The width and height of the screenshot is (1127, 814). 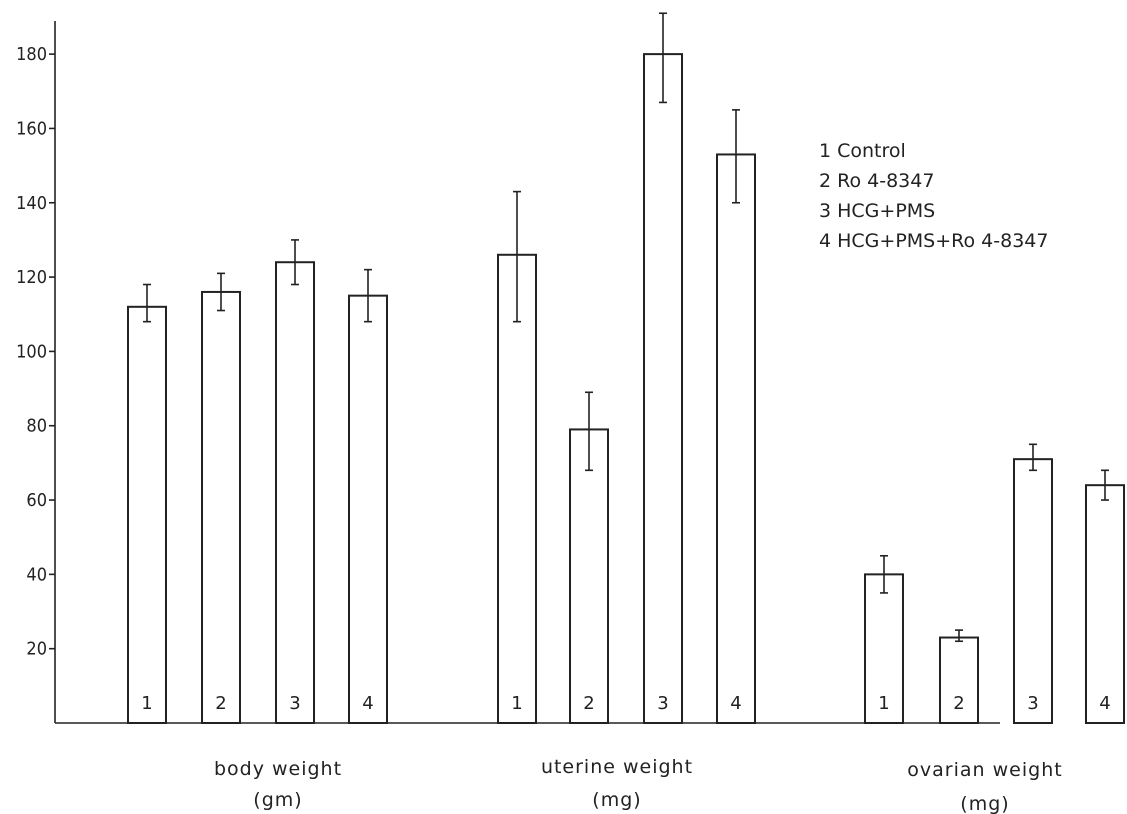 I want to click on y-tick-label: 180, so click(x=31, y=54).